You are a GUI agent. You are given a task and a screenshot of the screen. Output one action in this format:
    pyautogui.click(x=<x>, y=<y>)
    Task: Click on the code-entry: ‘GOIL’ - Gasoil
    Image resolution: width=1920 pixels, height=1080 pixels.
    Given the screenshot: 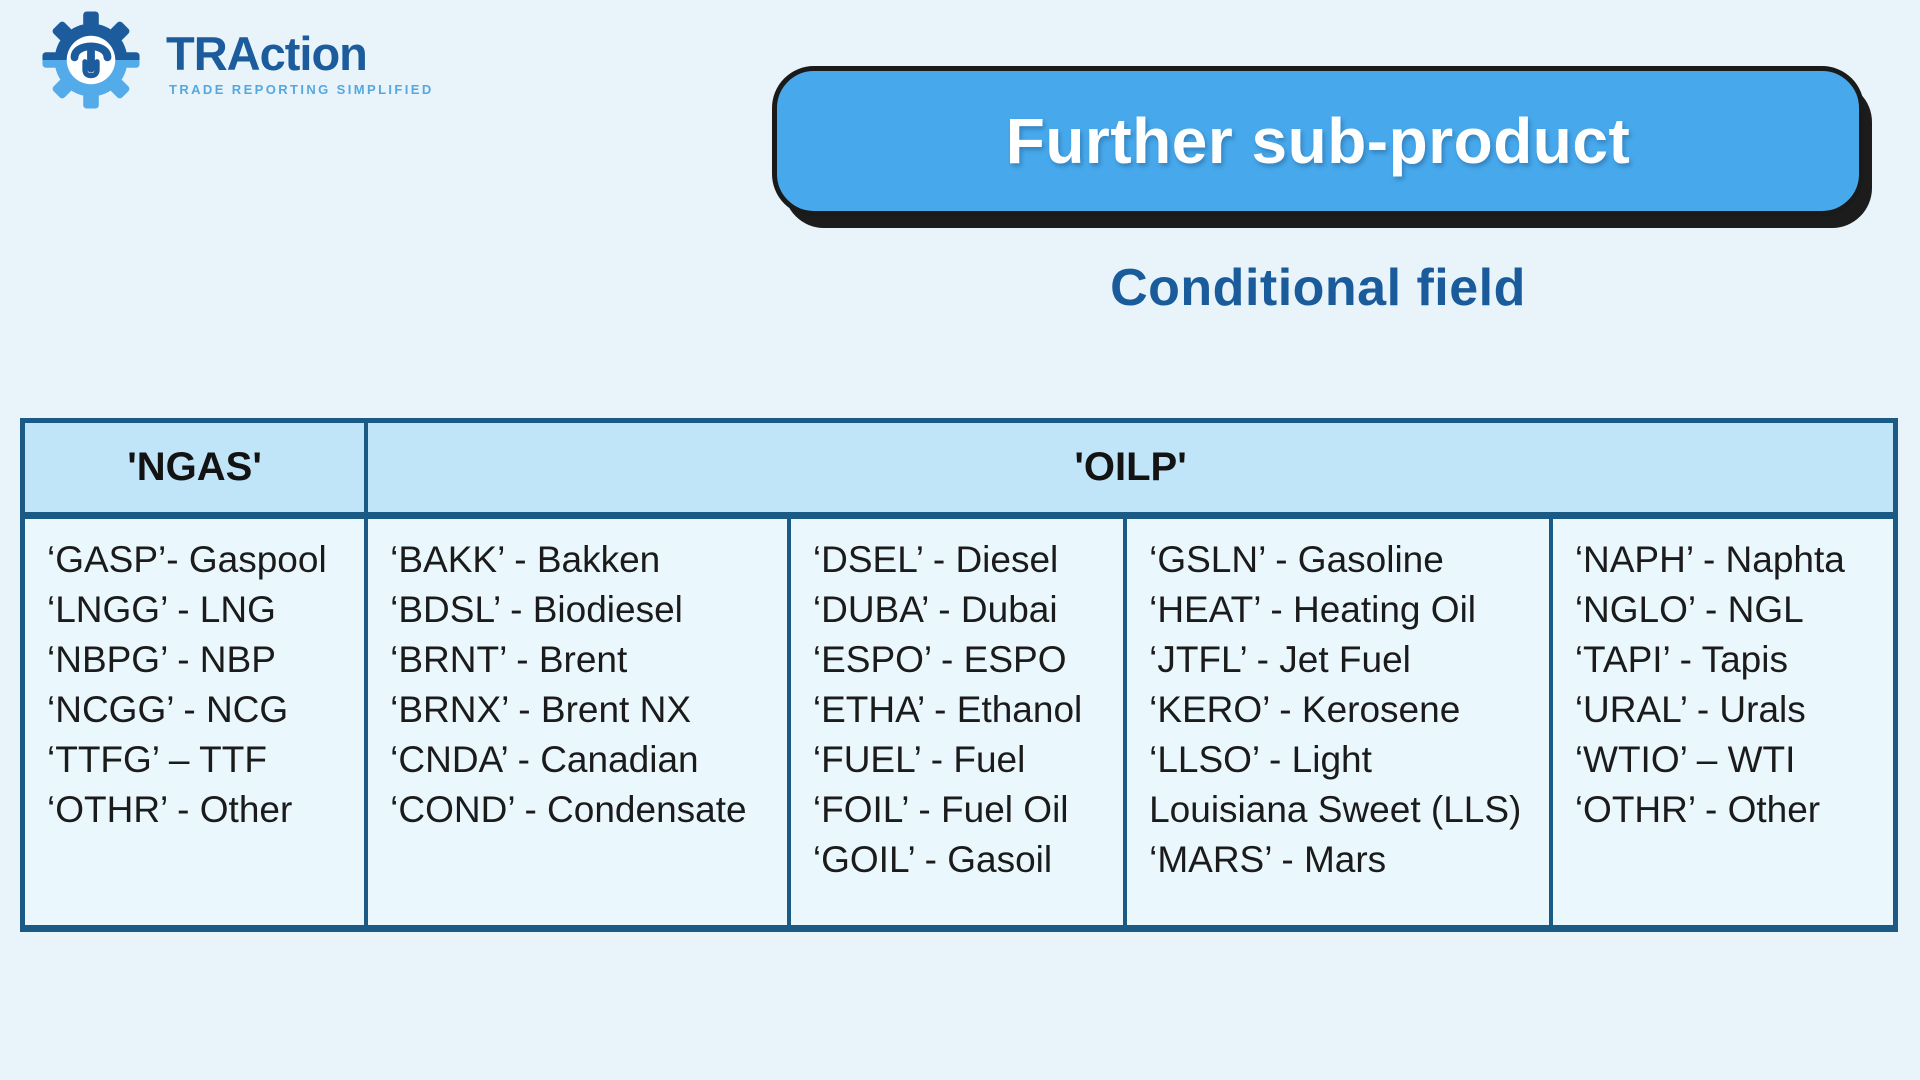 What is the action you would take?
    pyautogui.click(x=932, y=859)
    